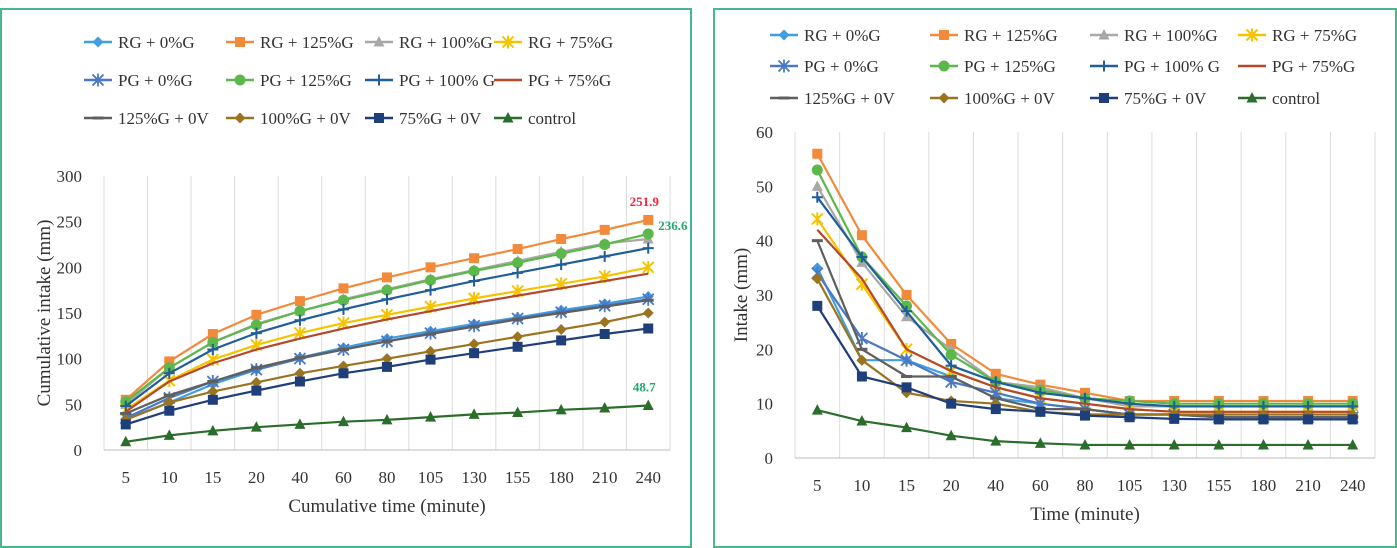 The height and width of the screenshot is (548, 1397). What do you see at coordinates (386, 506) in the screenshot?
I see `x-axis-title: Cumulative time (minute)` at bounding box center [386, 506].